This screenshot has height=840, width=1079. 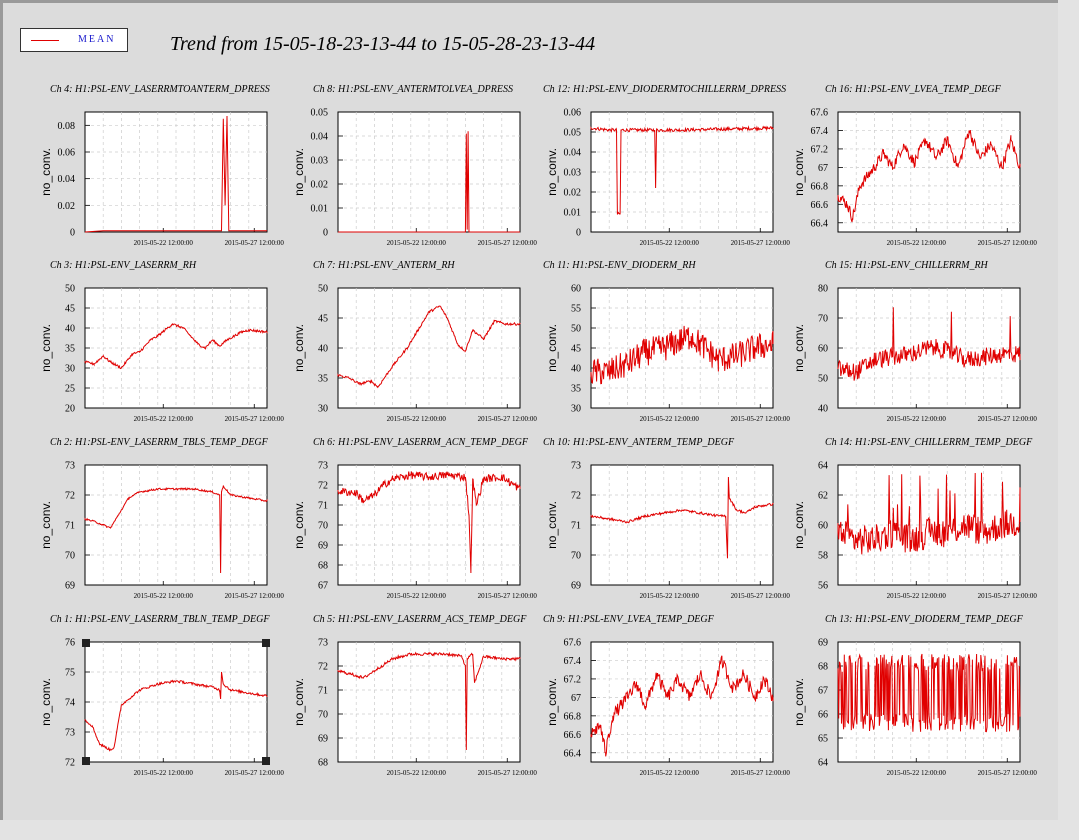 I want to click on y-tick-label: 66, so click(x=823, y=715).